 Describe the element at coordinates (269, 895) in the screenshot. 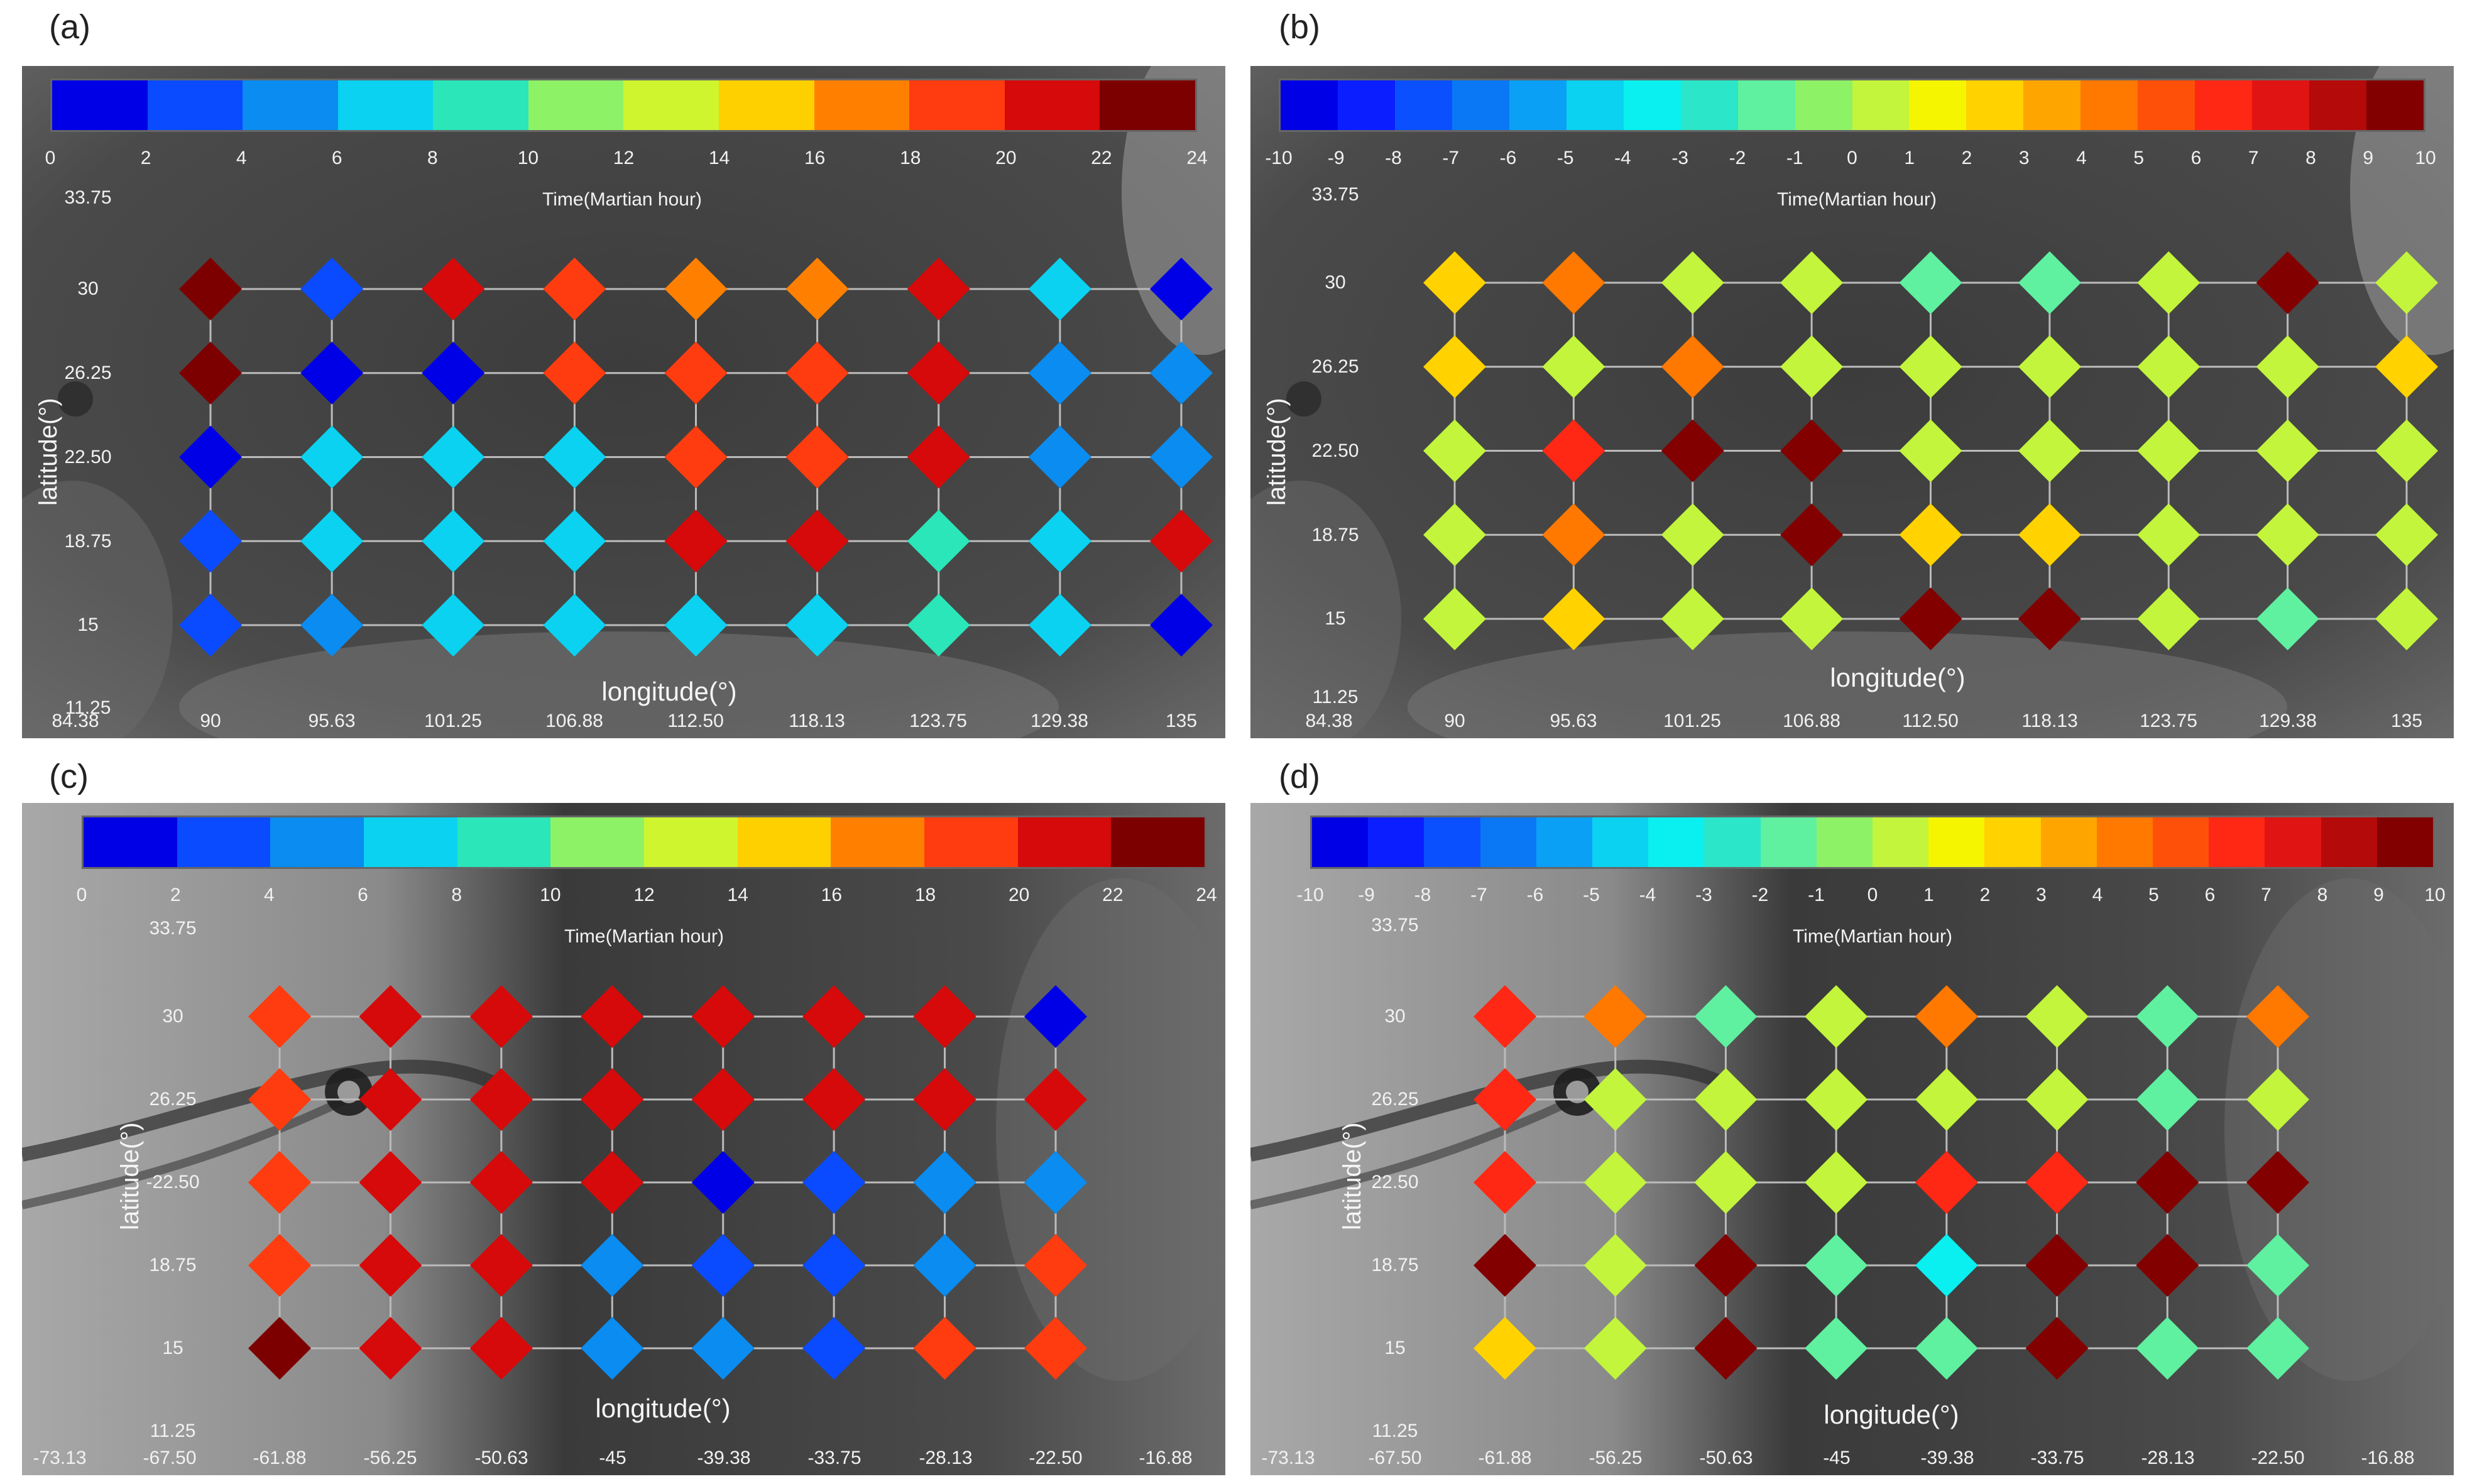

I see `colorbar-tick-label: 4` at that location.